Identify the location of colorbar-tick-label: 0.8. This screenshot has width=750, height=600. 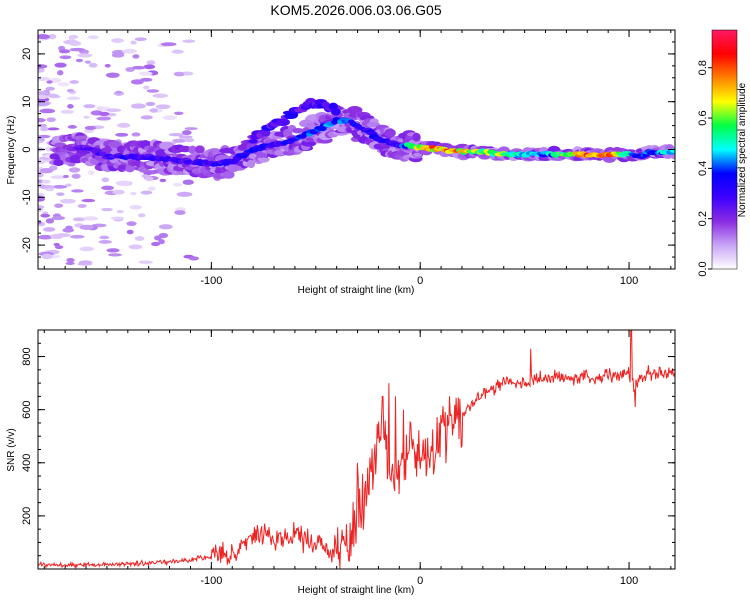
(703, 67).